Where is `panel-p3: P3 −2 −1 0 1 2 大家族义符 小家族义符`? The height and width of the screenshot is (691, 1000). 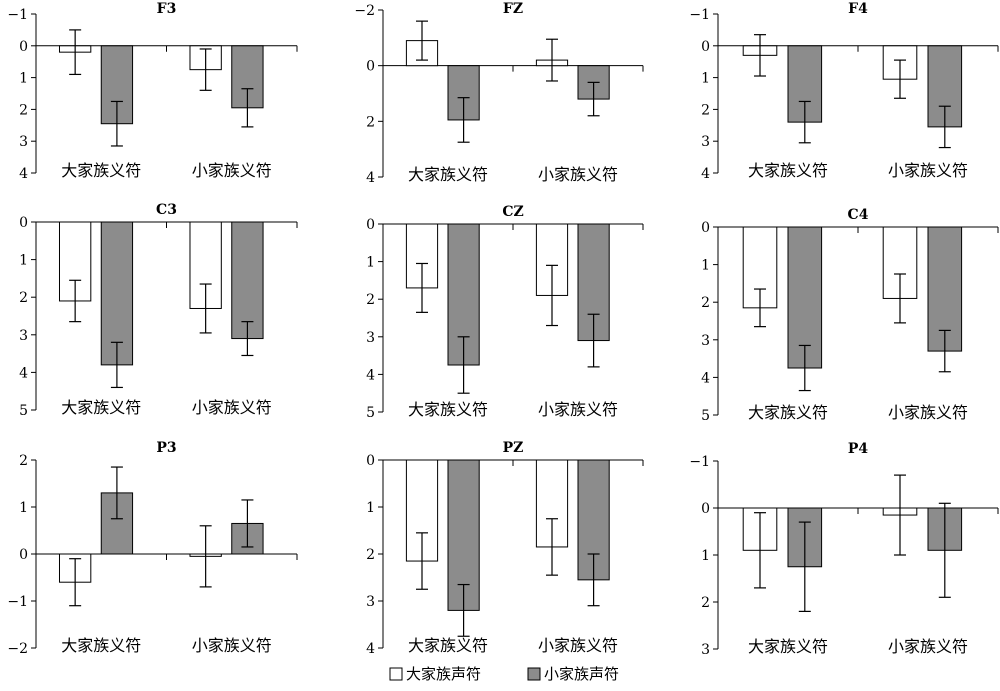 panel-p3: P3 −2 −1 0 1 2 大家族义符 小家族义符 is located at coordinates (152, 548).